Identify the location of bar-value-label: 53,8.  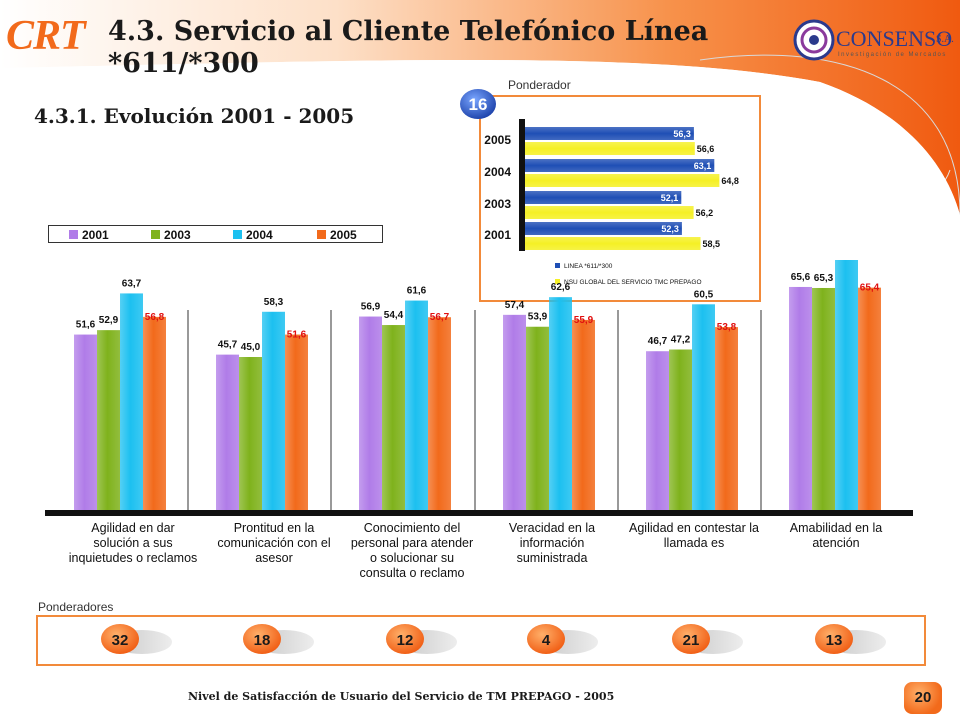
(727, 327).